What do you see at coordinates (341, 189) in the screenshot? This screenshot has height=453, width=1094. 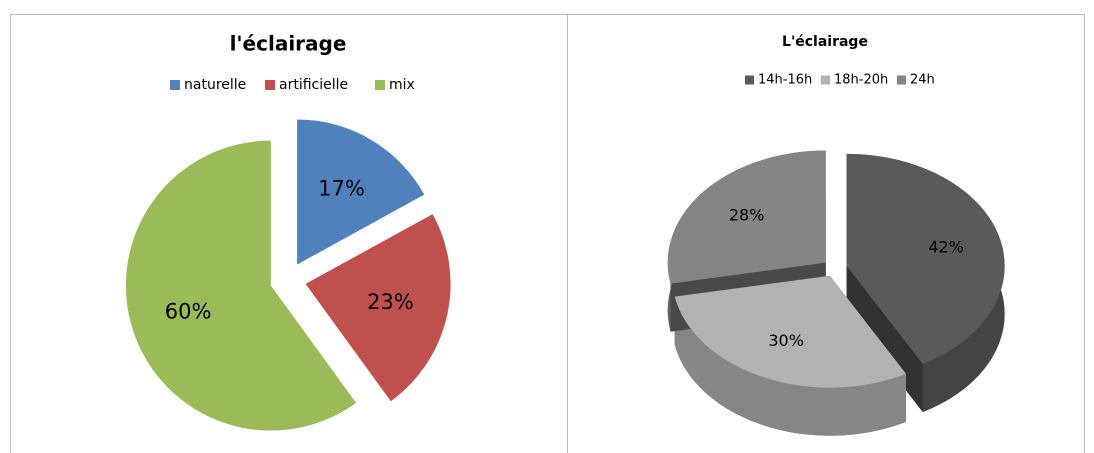 I see `data-label: 17%` at bounding box center [341, 189].